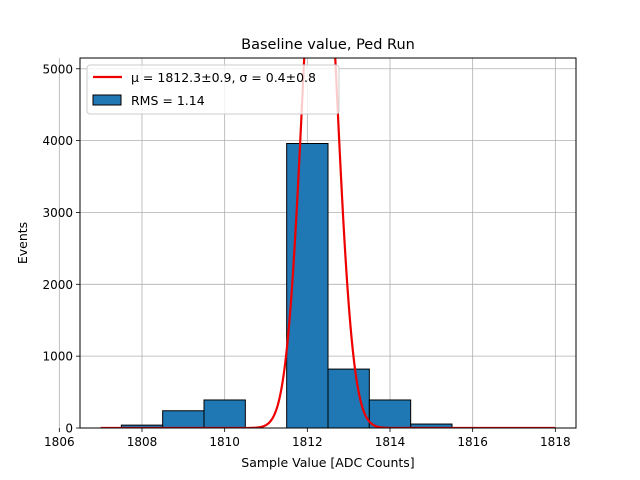  Describe the element at coordinates (57, 141) in the screenshot. I see `y-tick-label: 4000` at that location.